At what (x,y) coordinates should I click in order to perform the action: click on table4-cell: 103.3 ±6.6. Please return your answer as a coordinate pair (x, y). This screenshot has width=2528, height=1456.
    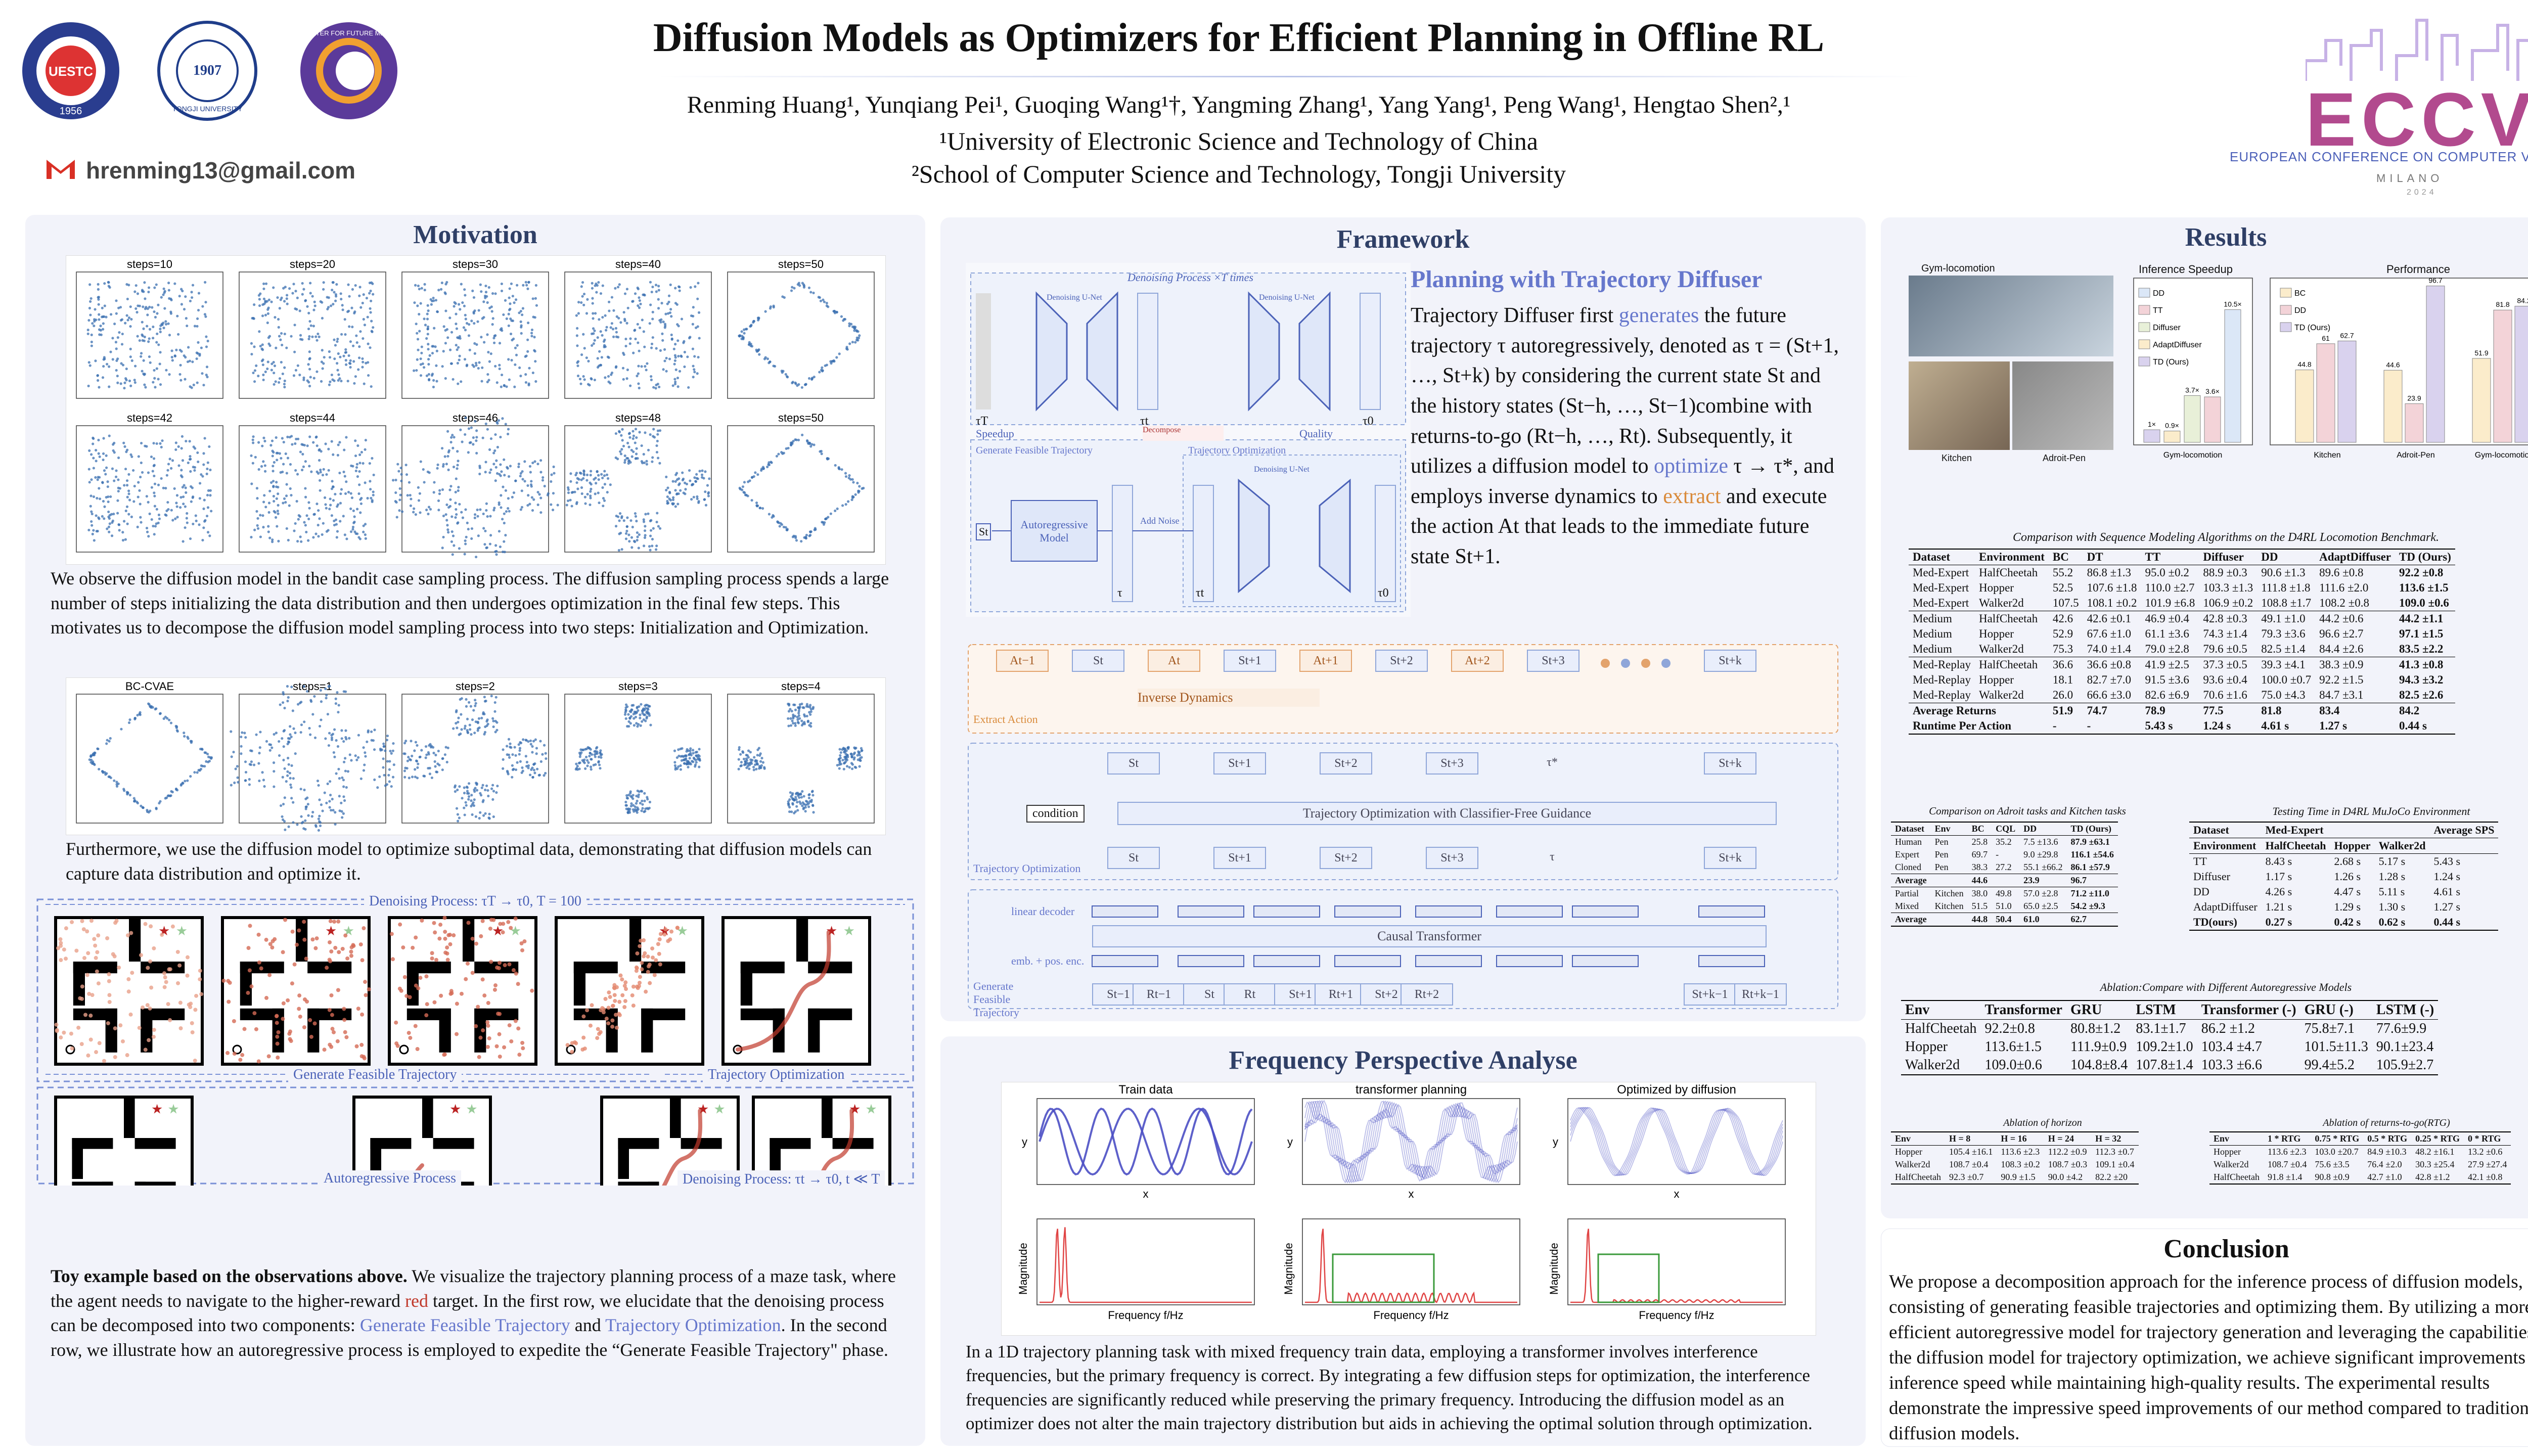
    Looking at the image, I should click on (2232, 1065).